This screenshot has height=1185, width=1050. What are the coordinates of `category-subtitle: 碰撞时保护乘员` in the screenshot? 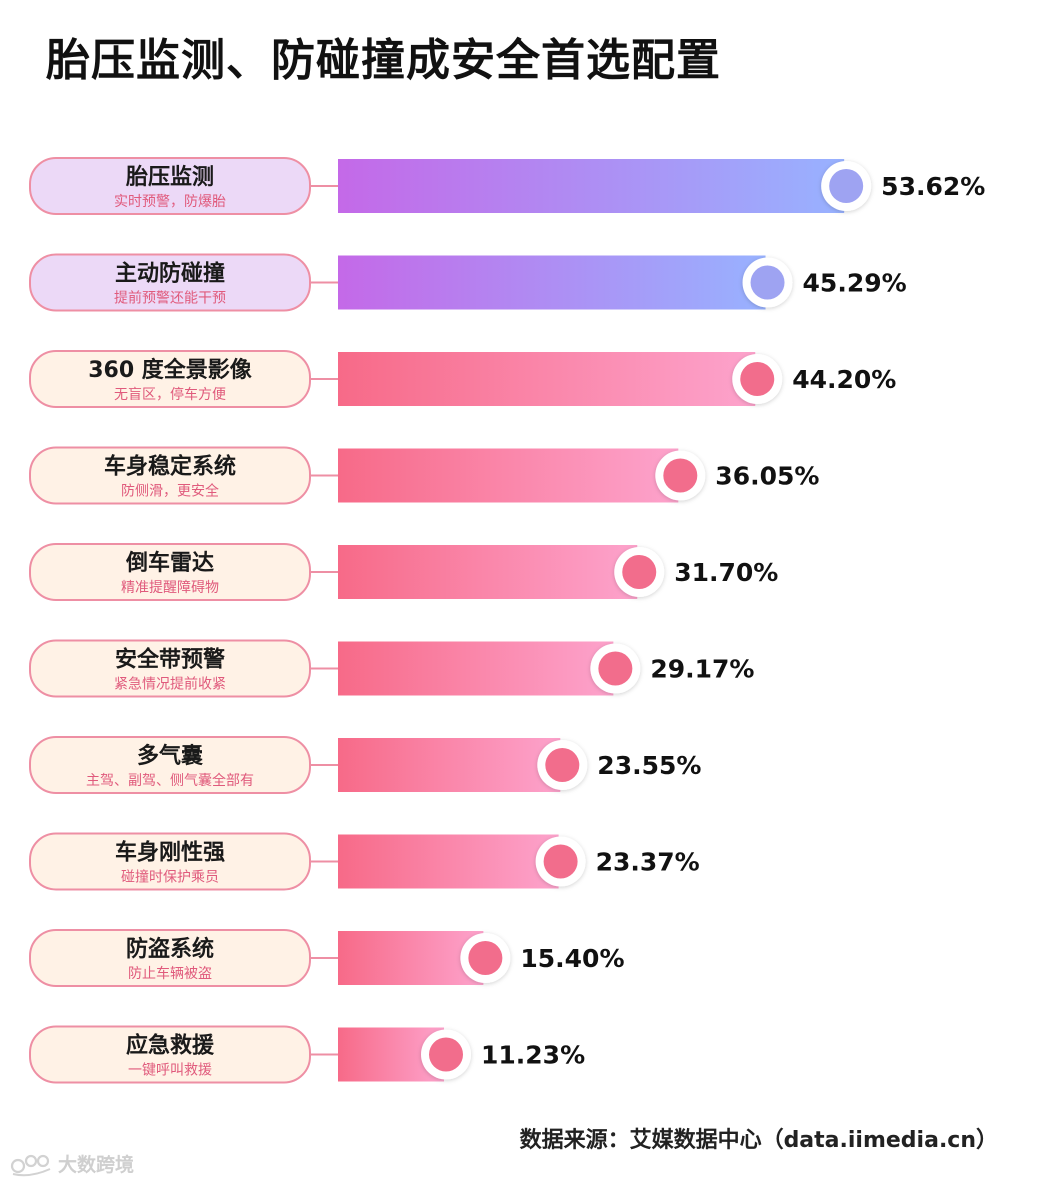 It's located at (170, 878).